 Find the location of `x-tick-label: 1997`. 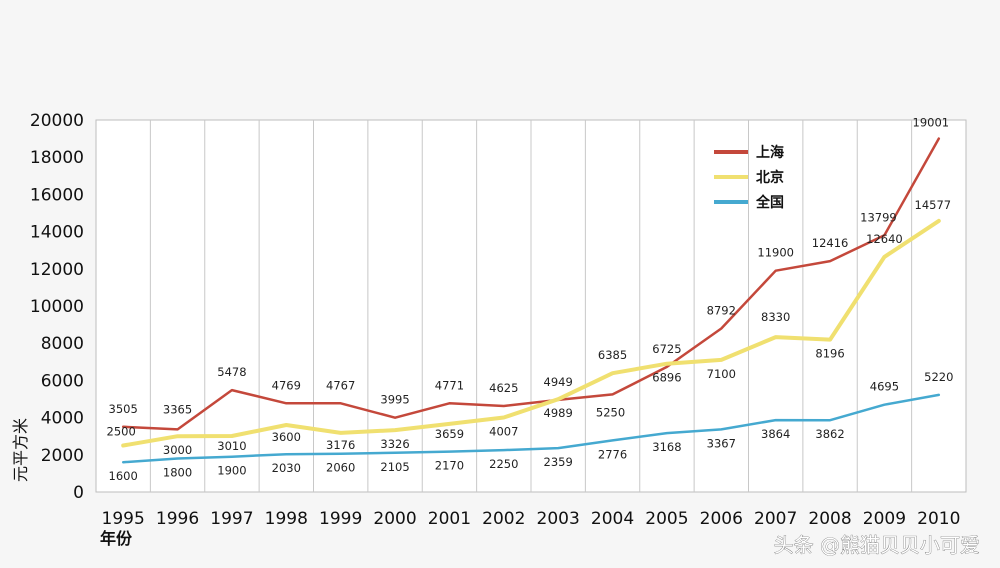

x-tick-label: 1997 is located at coordinates (231, 519).